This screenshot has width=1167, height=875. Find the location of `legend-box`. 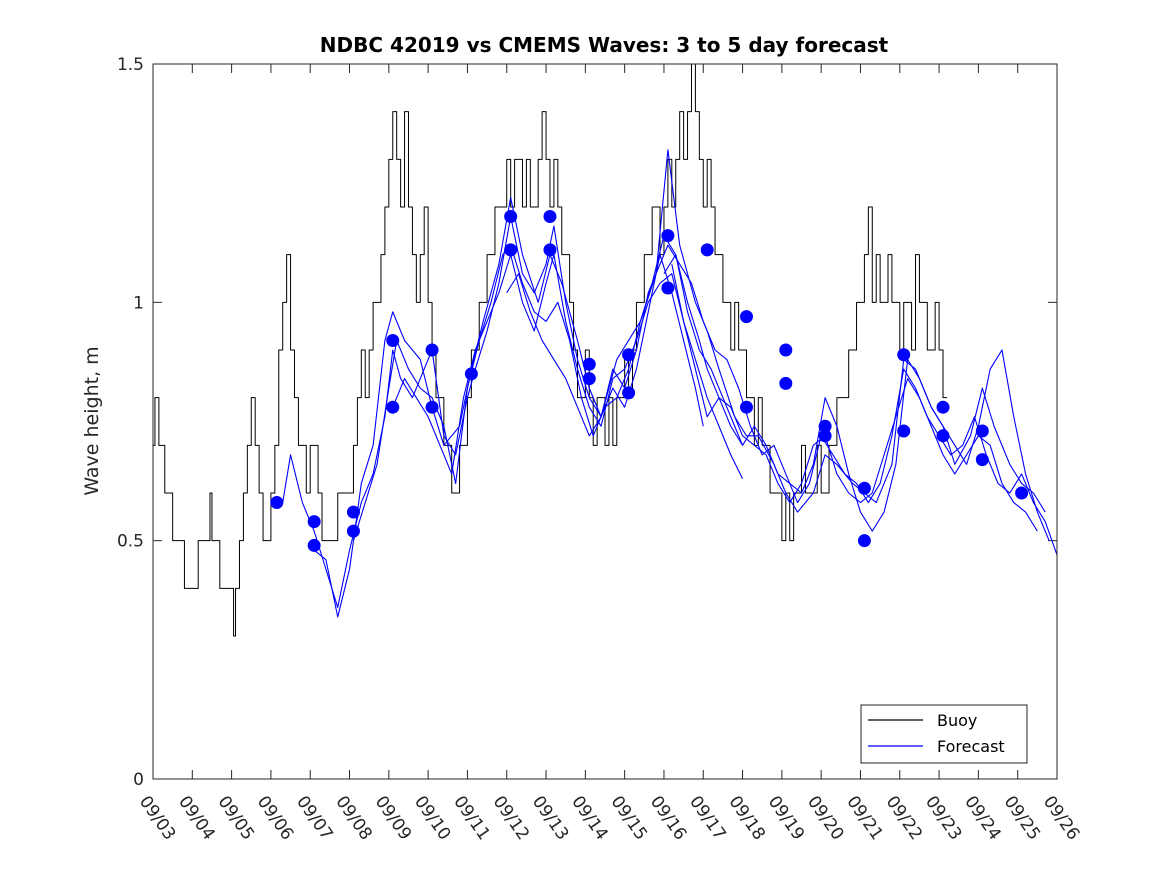

legend-box is located at coordinates (944, 734).